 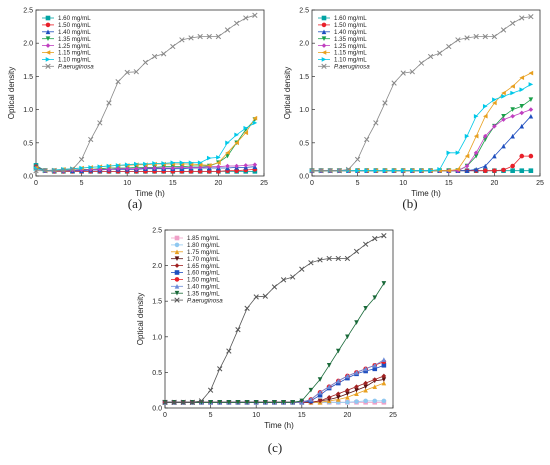 I want to click on legend-label: 1.40 mg/mL, so click(x=203, y=287).